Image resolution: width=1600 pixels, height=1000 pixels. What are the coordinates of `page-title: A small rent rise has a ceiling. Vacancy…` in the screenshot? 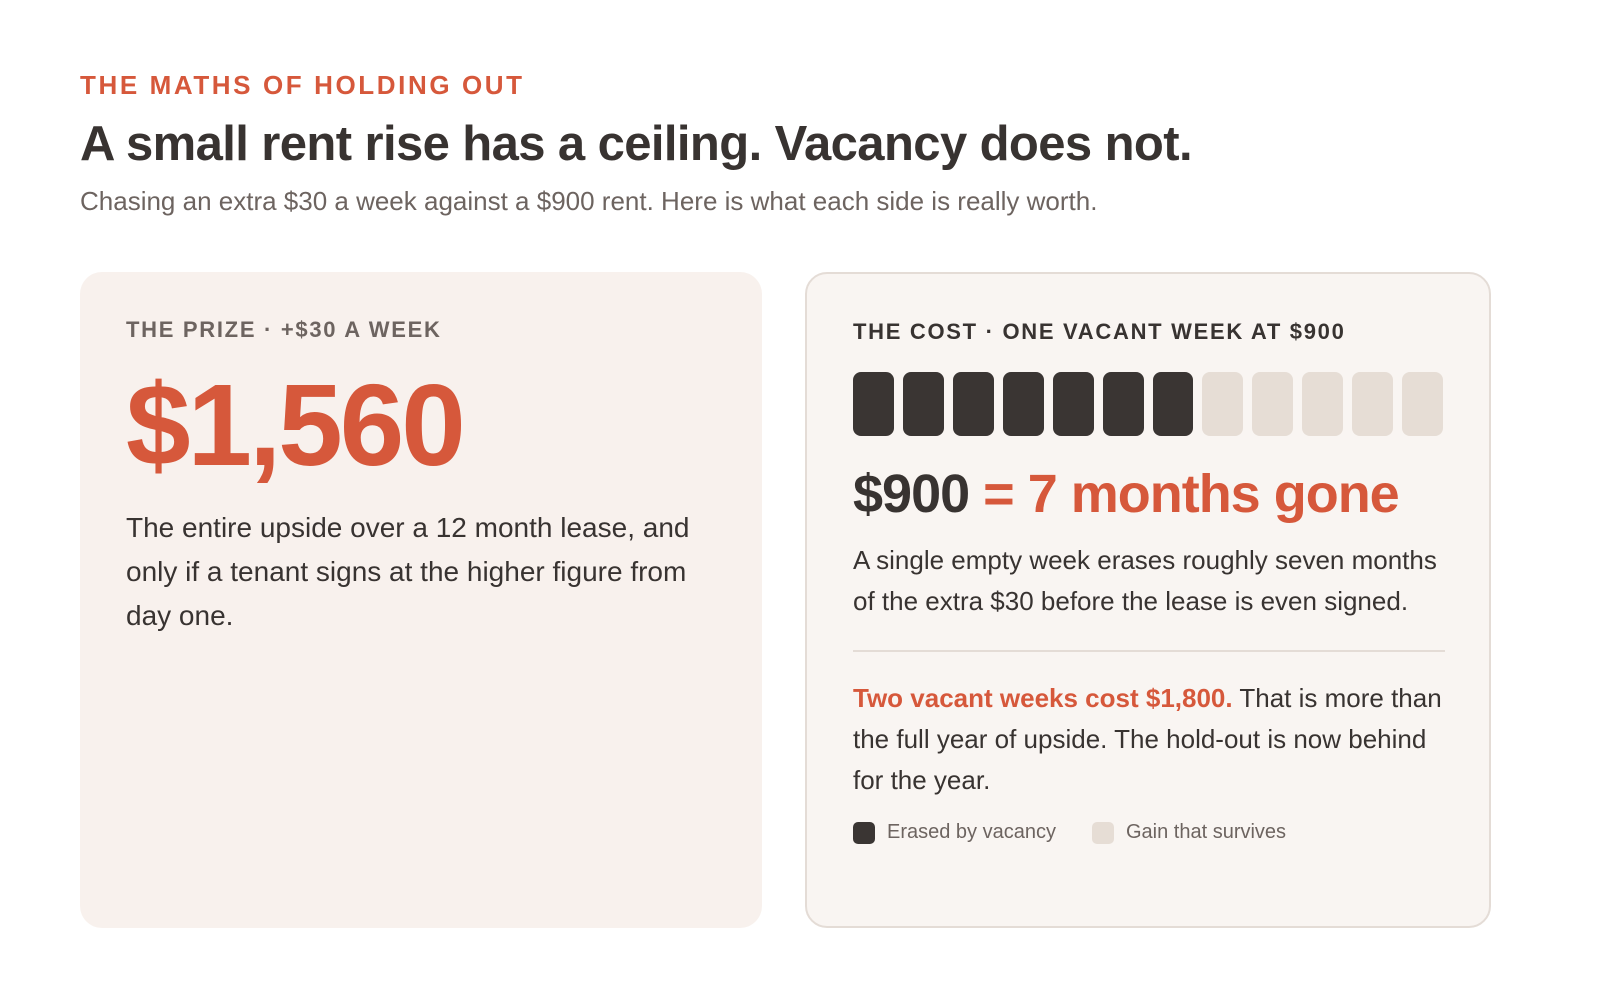 It's located at (636, 144).